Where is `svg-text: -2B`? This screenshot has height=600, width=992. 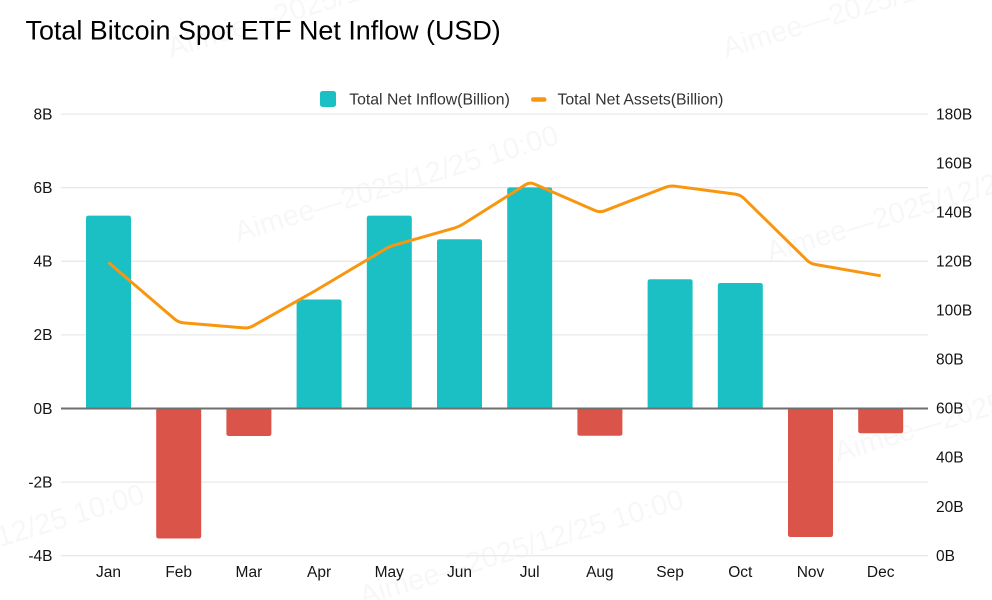
svg-text: -2B is located at coordinates (40, 482).